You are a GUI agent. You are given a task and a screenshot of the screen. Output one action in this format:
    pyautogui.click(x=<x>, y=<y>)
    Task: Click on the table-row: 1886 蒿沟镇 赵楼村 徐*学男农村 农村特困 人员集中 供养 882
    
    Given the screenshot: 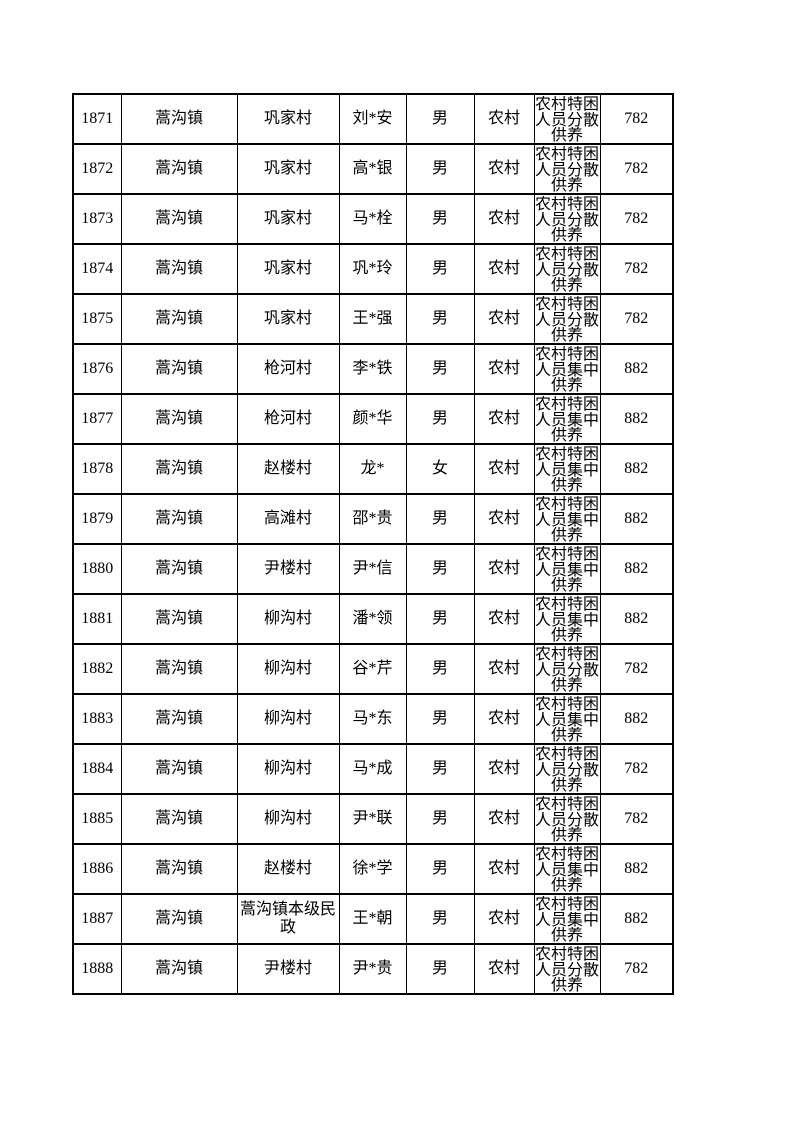 What is the action you would take?
    pyautogui.click(x=373, y=869)
    